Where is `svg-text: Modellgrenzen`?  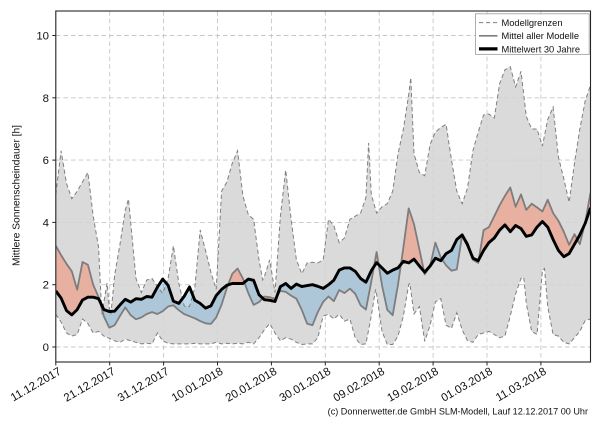
svg-text: Modellgrenzen is located at coordinates (532, 23).